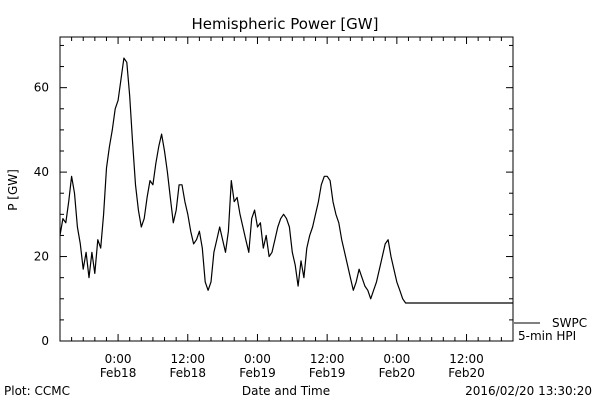 This screenshot has height=400, width=600. Describe the element at coordinates (37, 391) in the screenshot. I see `footer-left: Plot: CCMC` at that location.